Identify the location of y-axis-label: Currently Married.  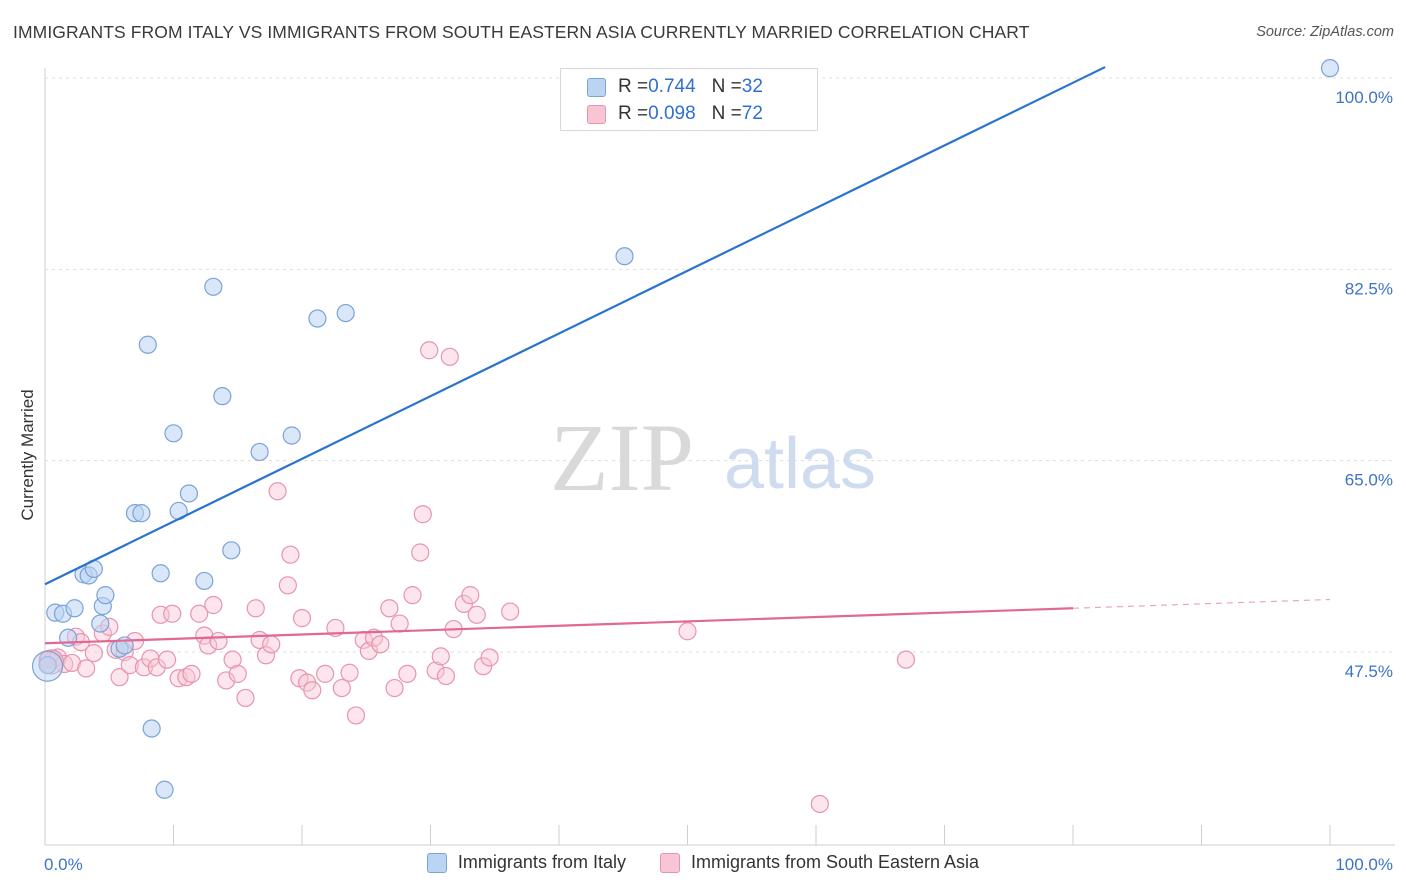
(27, 455).